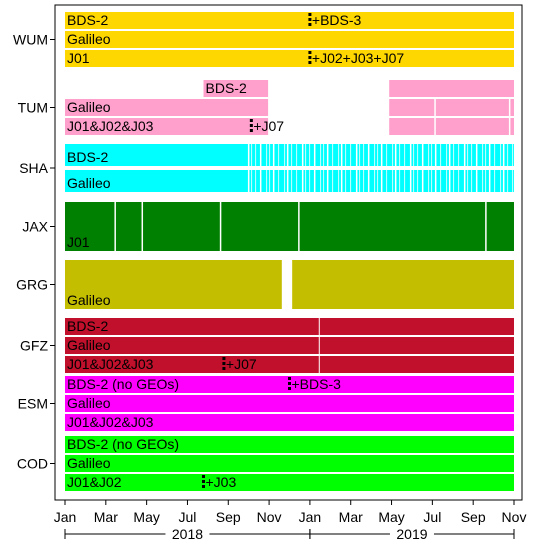 This screenshot has height=550, width=536. I want to click on center-esm: BDS-2 (no GEOs) +BDS-3 Galileo J01&J02&J03, so click(289, 403).